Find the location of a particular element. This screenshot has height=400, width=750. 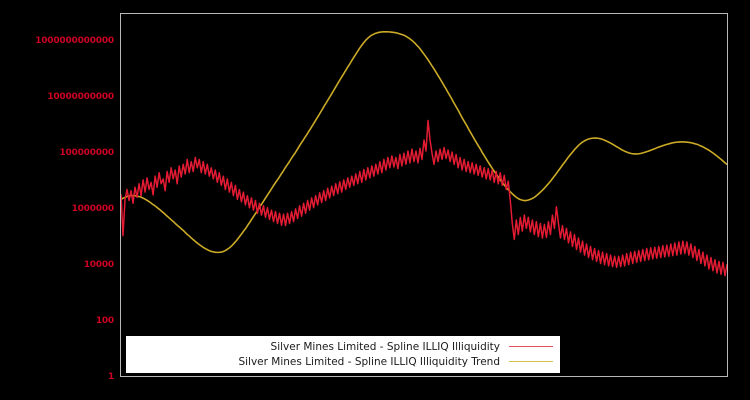

y-tick-label-1: 100 is located at coordinates (104, 321).